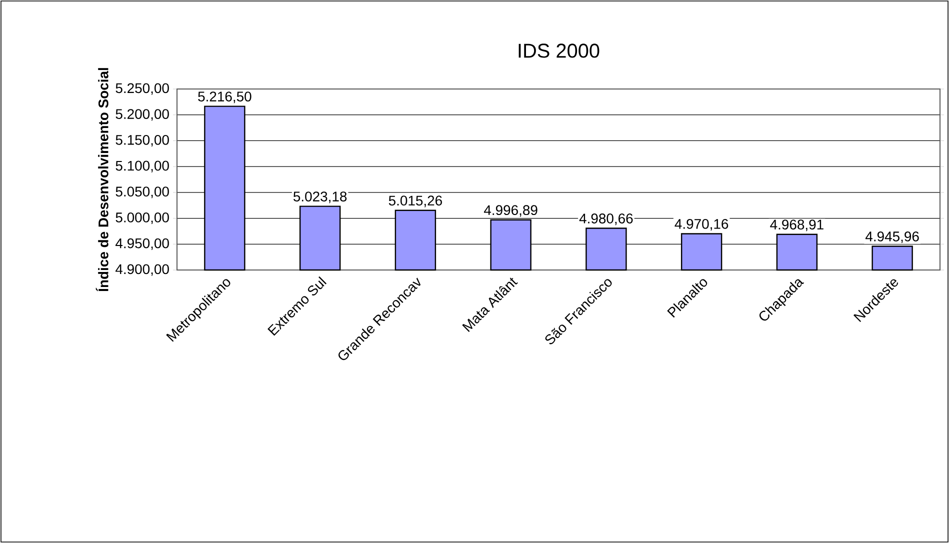 This screenshot has height=543, width=949. What do you see at coordinates (142, 218) in the screenshot?
I see `y-tick-label: 5.000,00` at bounding box center [142, 218].